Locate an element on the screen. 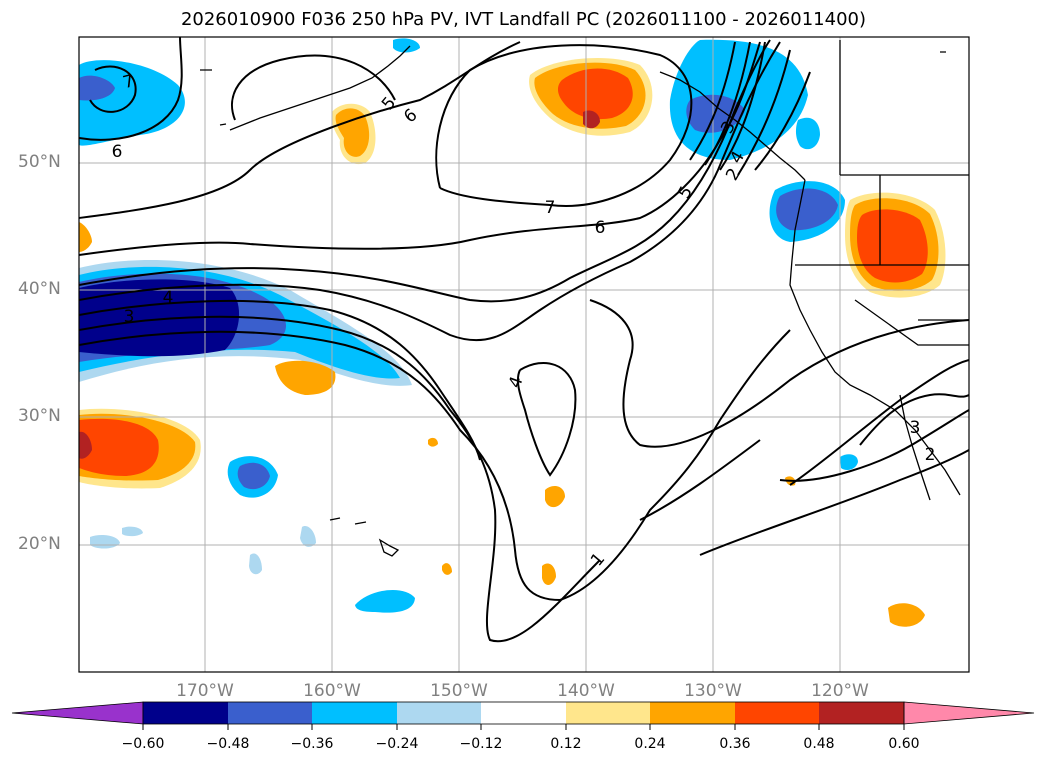 The image size is (1047, 765). lon-label-140w: 140°W is located at coordinates (586, 691).